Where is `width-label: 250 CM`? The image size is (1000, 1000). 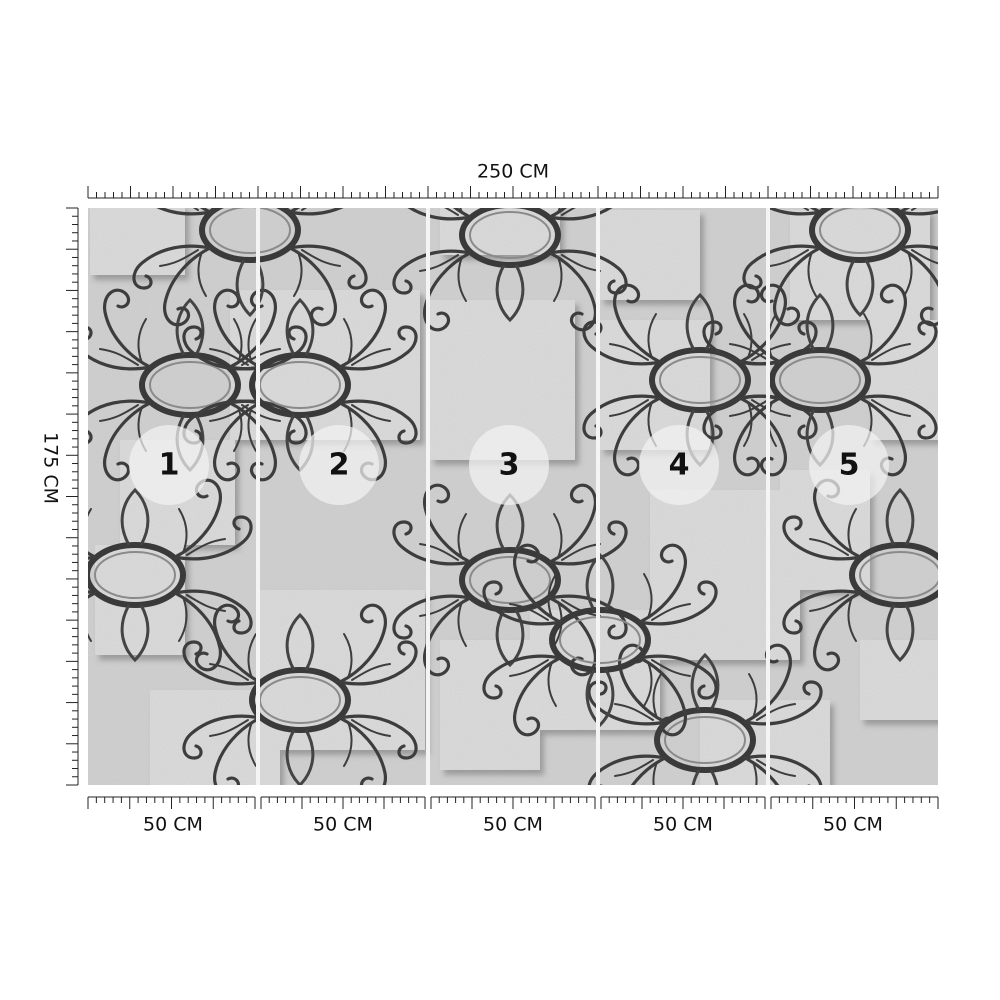 width-label: 250 CM is located at coordinates (513, 172).